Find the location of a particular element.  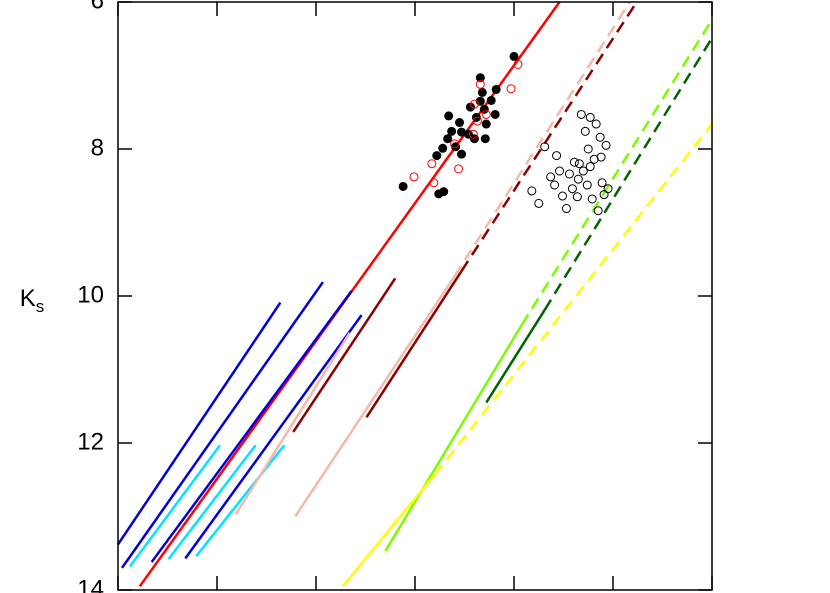

y-tick-label: 10 is located at coordinates (90, 294).